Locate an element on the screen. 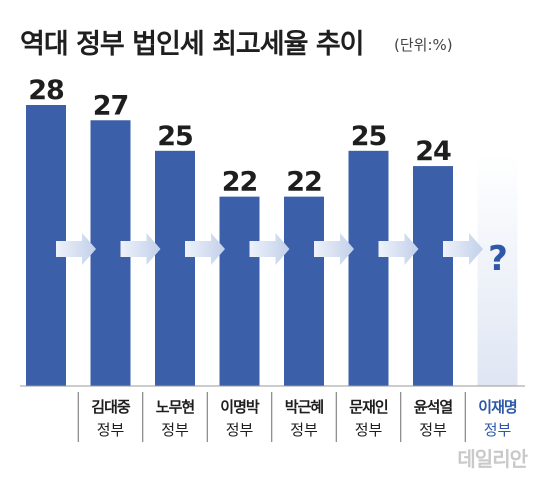  value-label: 27 is located at coordinates (111, 105).